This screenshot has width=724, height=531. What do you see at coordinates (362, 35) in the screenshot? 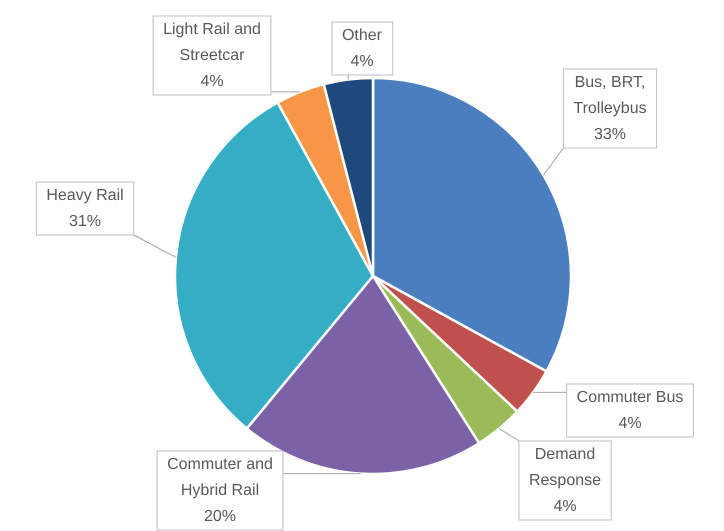
I see `slice-label: Other` at bounding box center [362, 35].